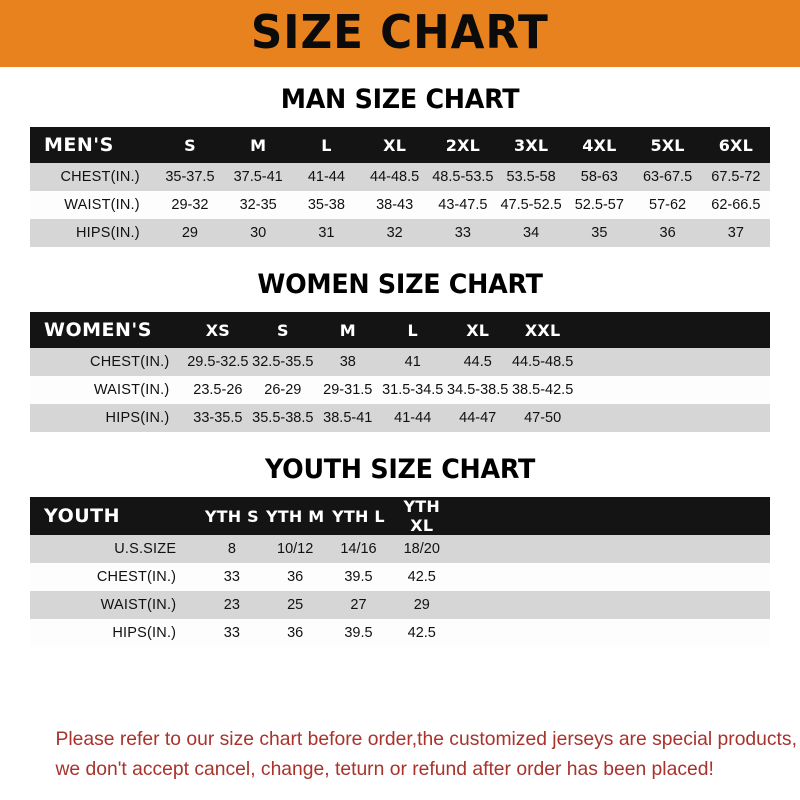 This screenshot has height=800, width=800. Describe the element at coordinates (478, 418) in the screenshot. I see `measurement-cell: 44-47` at that location.